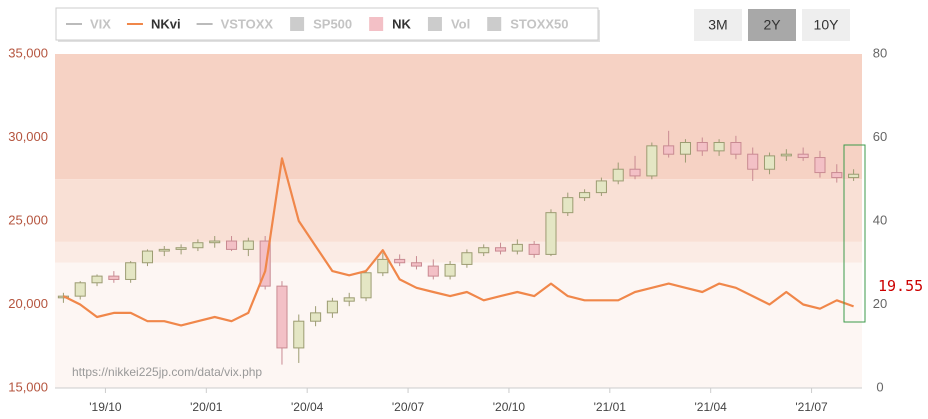  I want to click on range-button-label: 10Y, so click(827, 25).